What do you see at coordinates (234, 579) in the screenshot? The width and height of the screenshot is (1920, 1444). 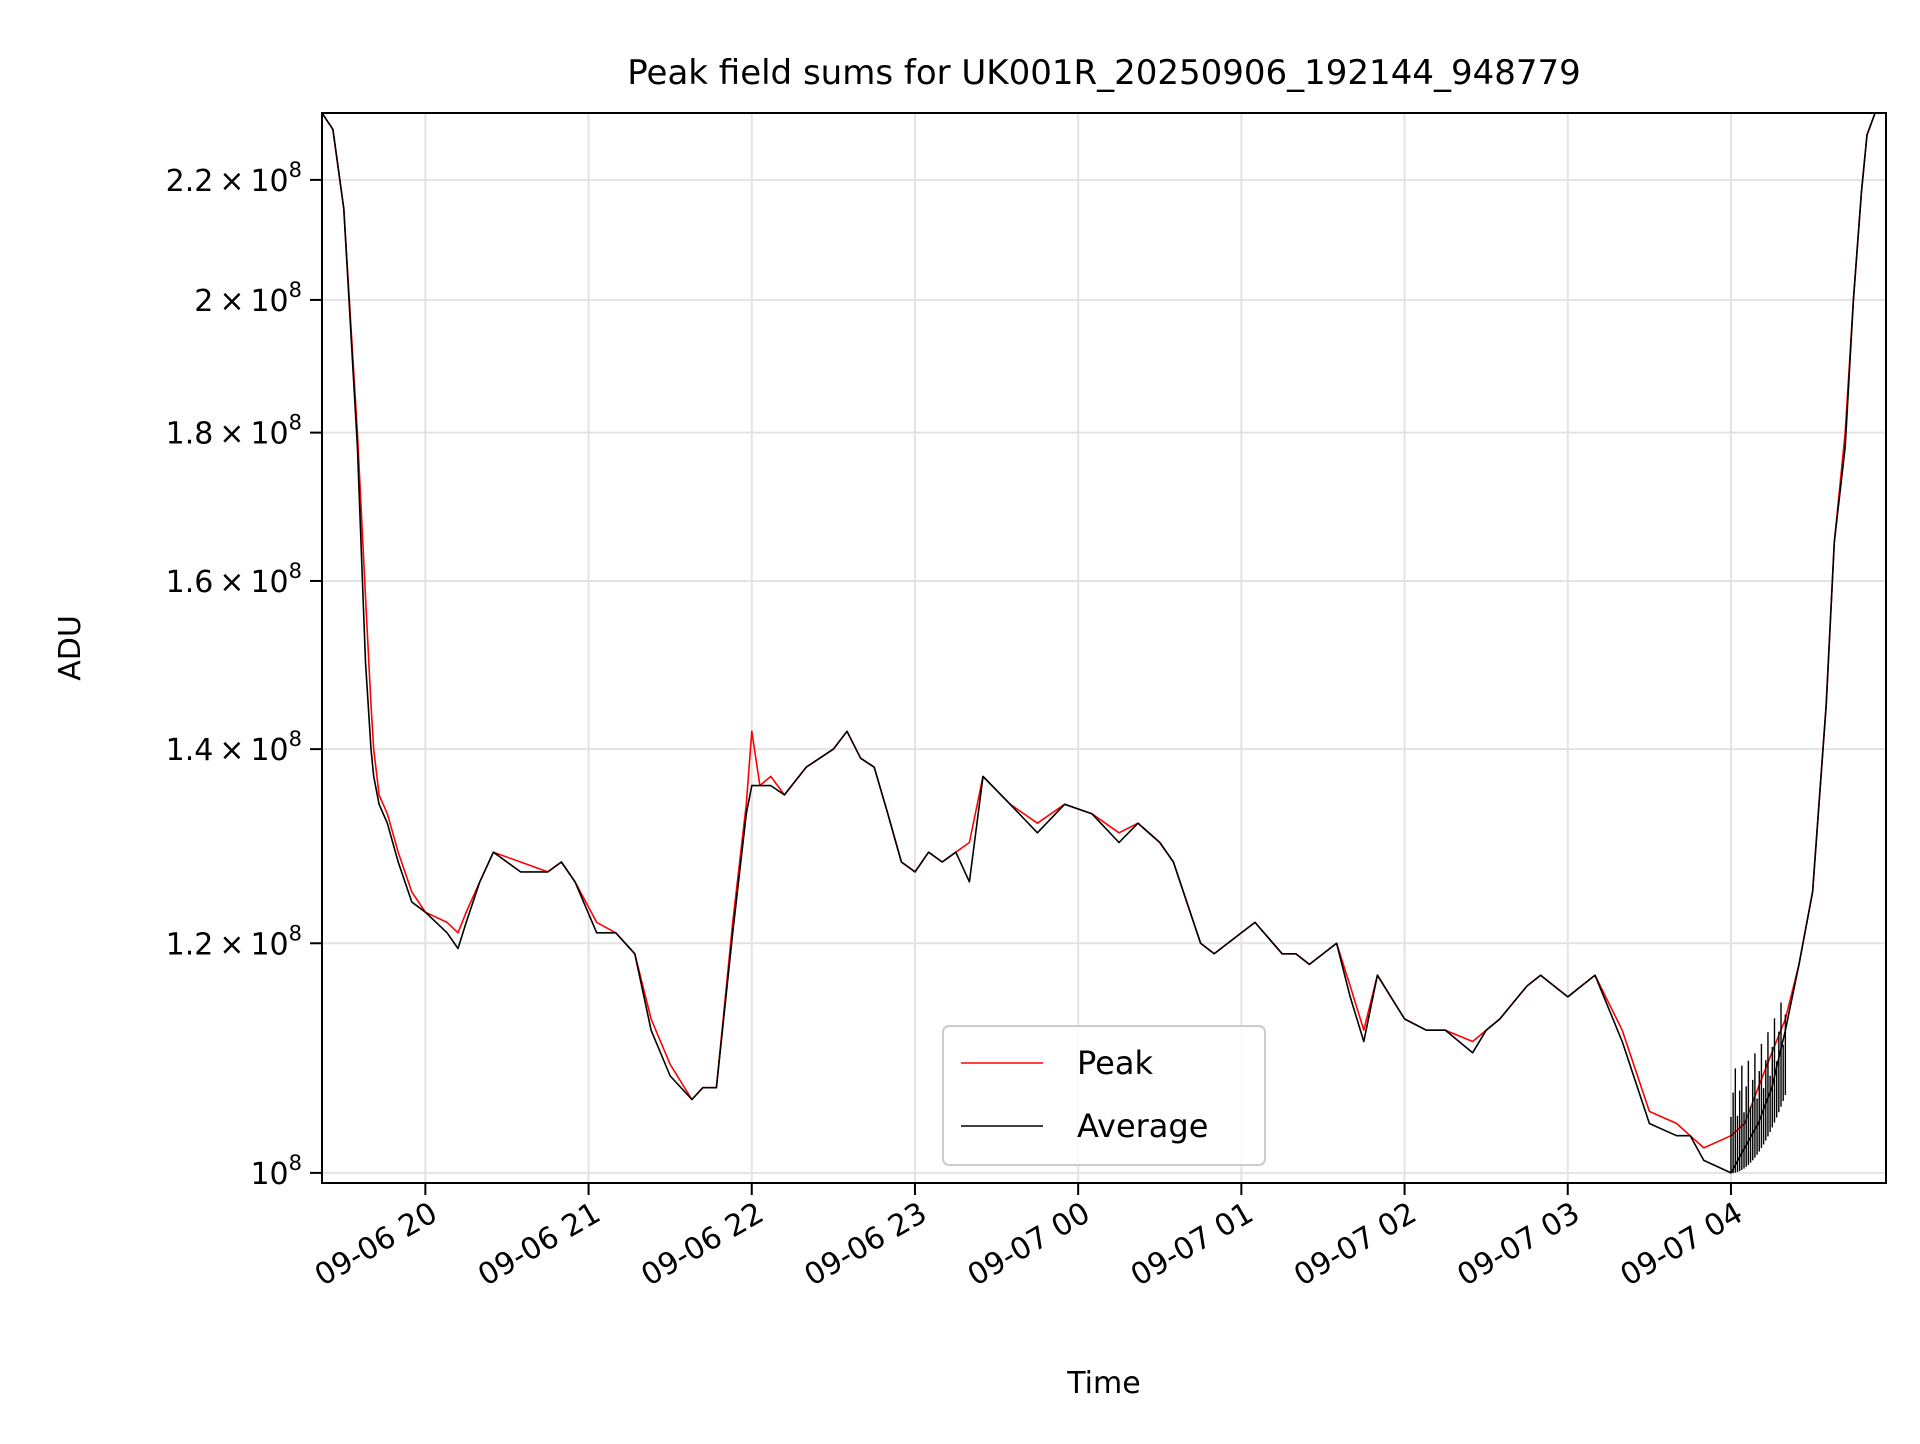 I see `y-tick-label: 1.6 × 10⁸` at bounding box center [234, 579].